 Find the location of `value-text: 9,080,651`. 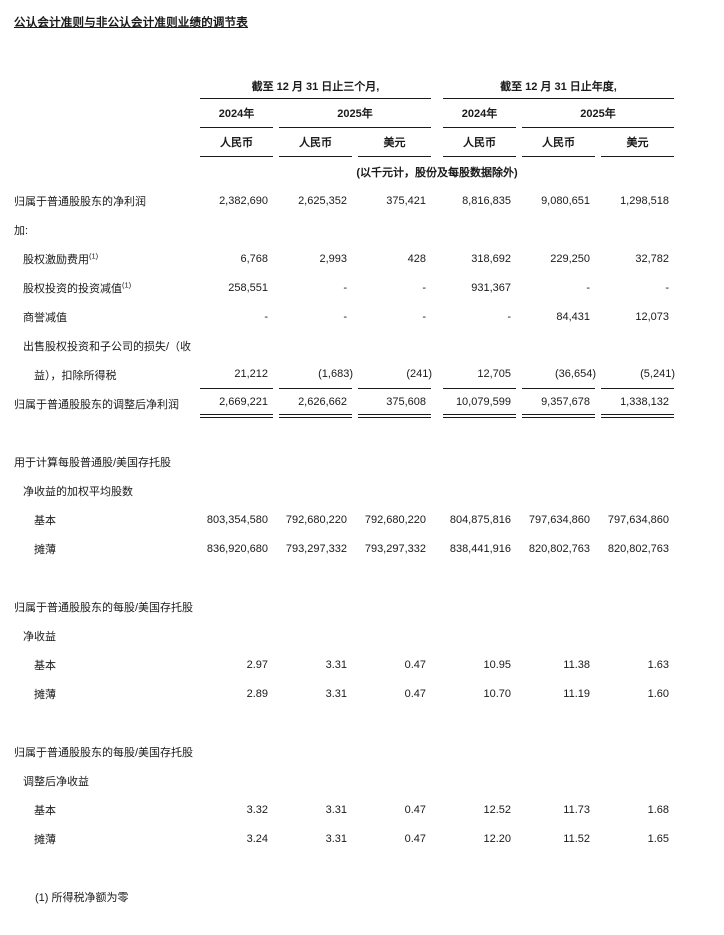

value-text: 9,080,651 is located at coordinates (565, 200).